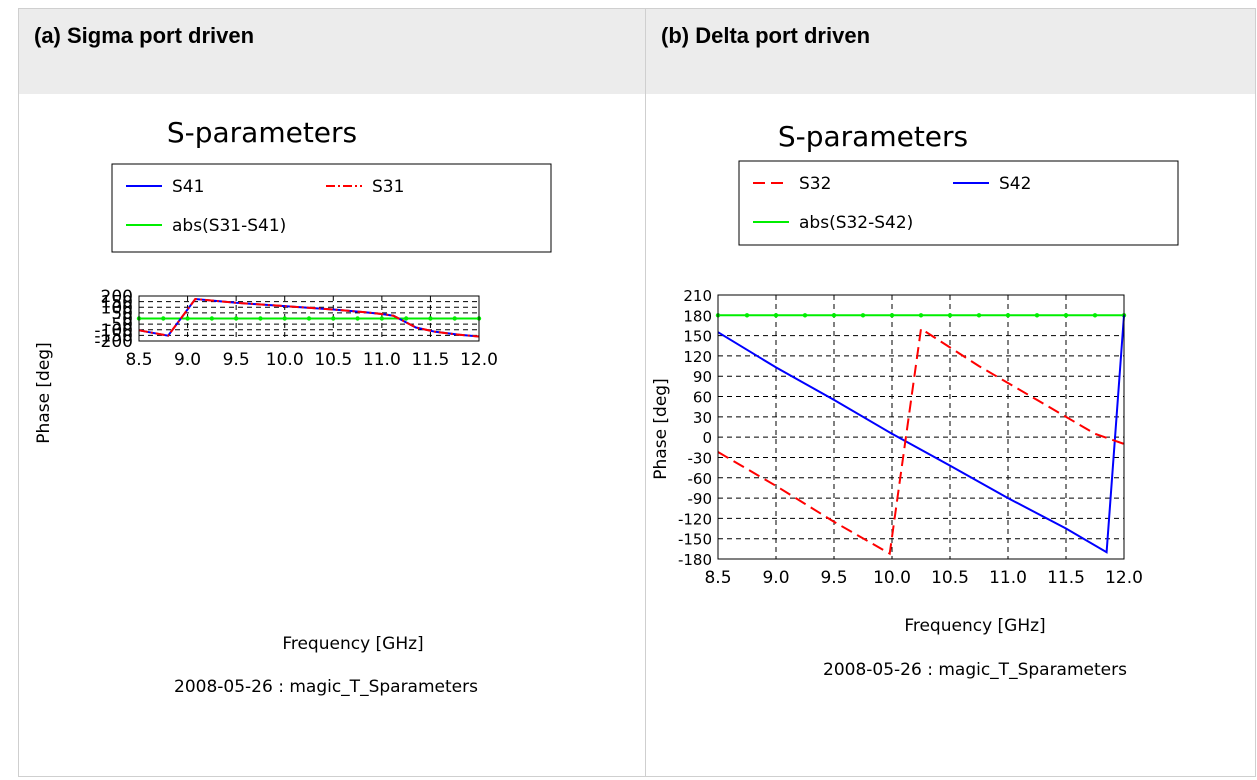 This screenshot has height=780, width=1257. I want to click on y-tick-label: 180, so click(697, 316).